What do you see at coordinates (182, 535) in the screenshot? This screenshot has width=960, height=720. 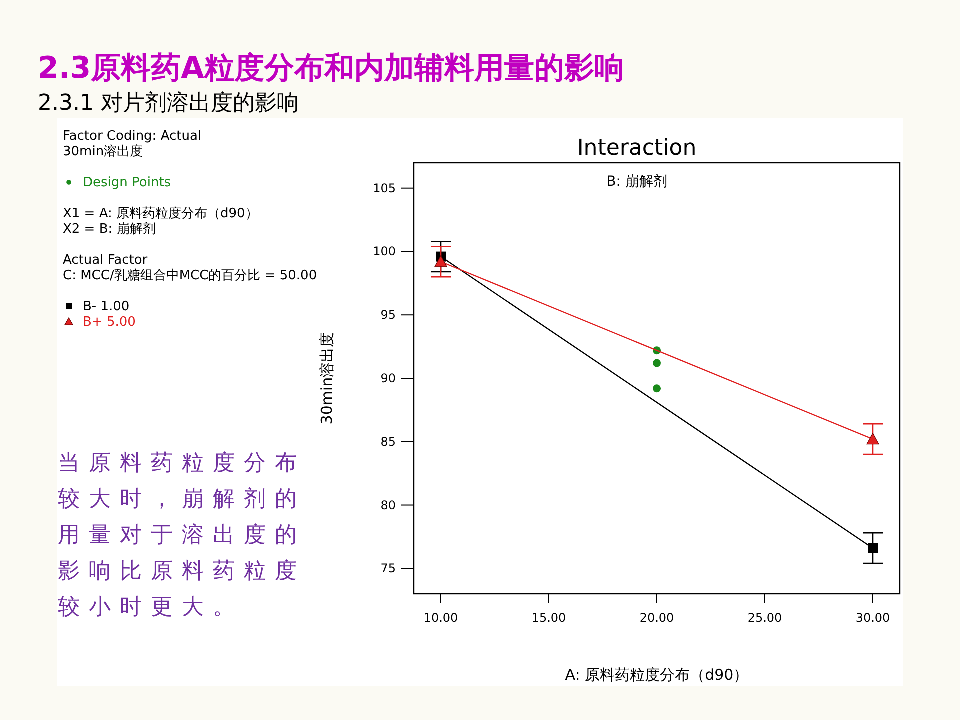 I see `text: 当原料药粒度分布较大时，崩解剂的用量对于溶出度的影响比原料药粒度较小时更大。` at bounding box center [182, 535].